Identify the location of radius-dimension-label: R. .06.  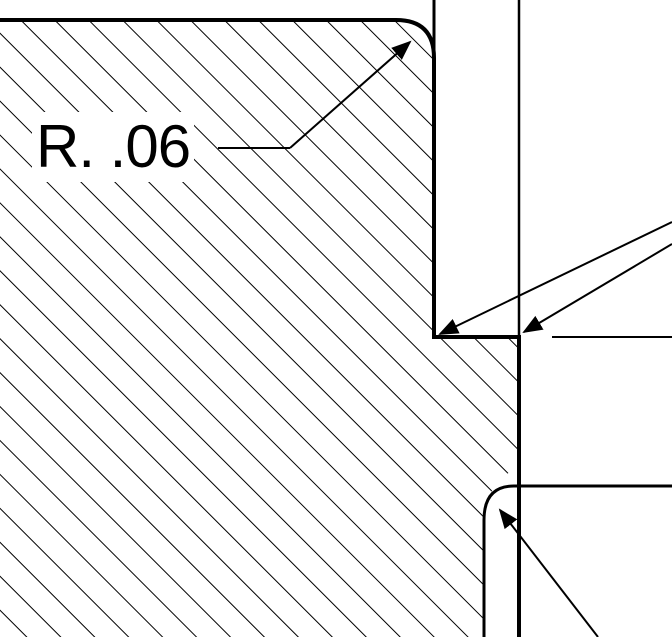
(113, 147).